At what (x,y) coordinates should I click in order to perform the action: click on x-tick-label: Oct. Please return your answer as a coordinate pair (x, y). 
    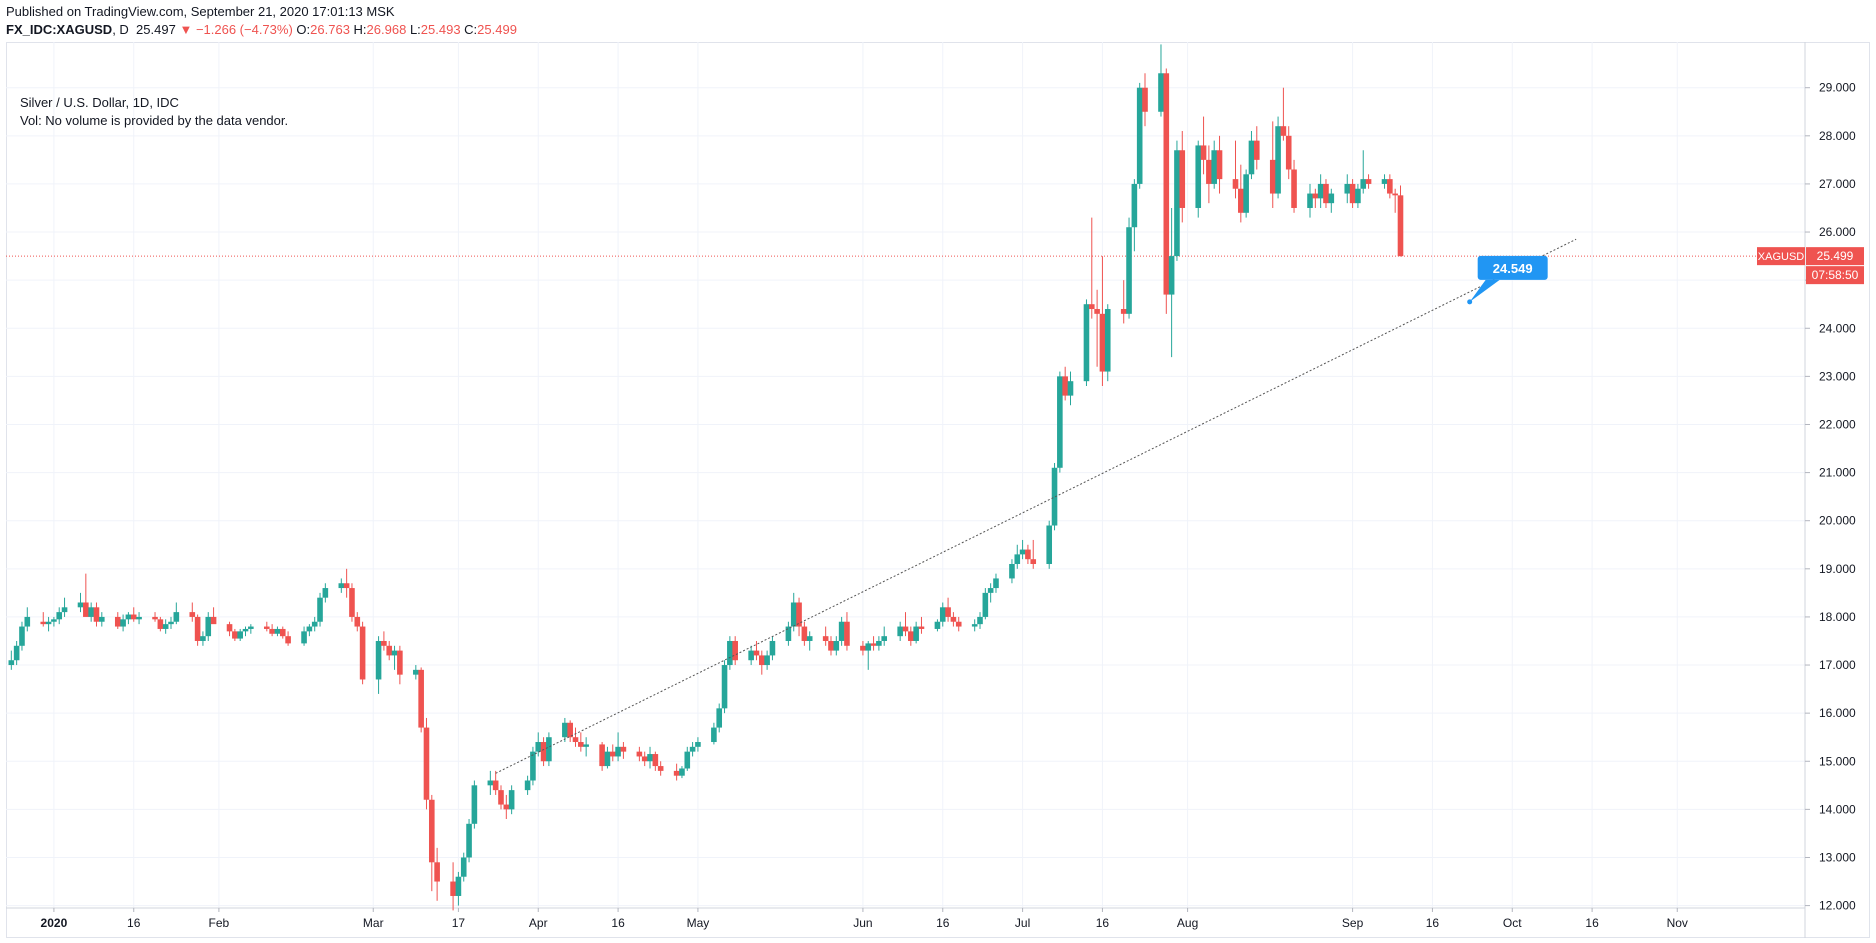
    Looking at the image, I should click on (1512, 923).